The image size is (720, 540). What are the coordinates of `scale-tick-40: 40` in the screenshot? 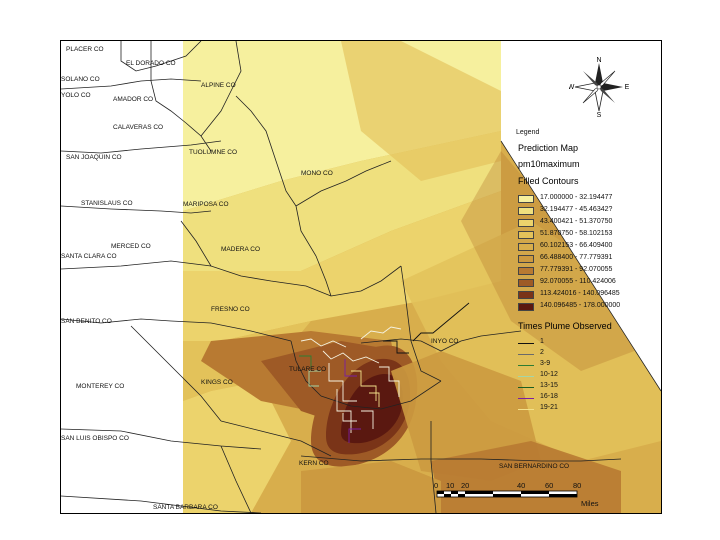 It's located at (521, 485).